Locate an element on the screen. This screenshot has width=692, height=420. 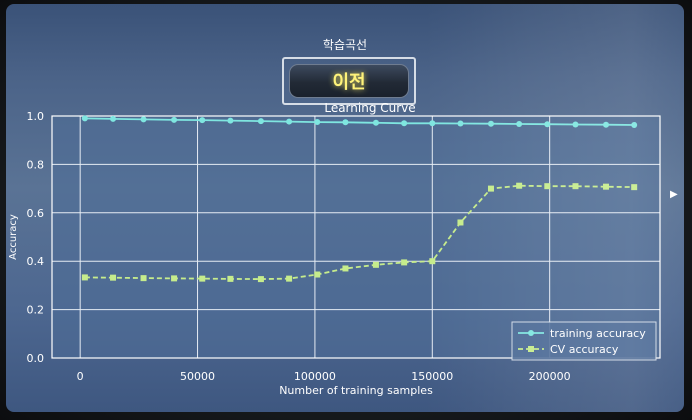
x-axis-label: Number of training samples is located at coordinates (356, 390).